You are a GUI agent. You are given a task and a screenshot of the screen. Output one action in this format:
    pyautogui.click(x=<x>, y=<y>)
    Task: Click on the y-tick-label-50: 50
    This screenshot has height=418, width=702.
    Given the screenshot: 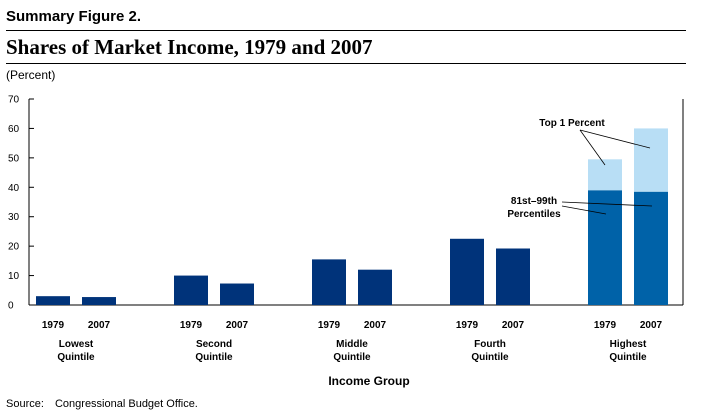 What is the action you would take?
    pyautogui.click(x=14, y=158)
    